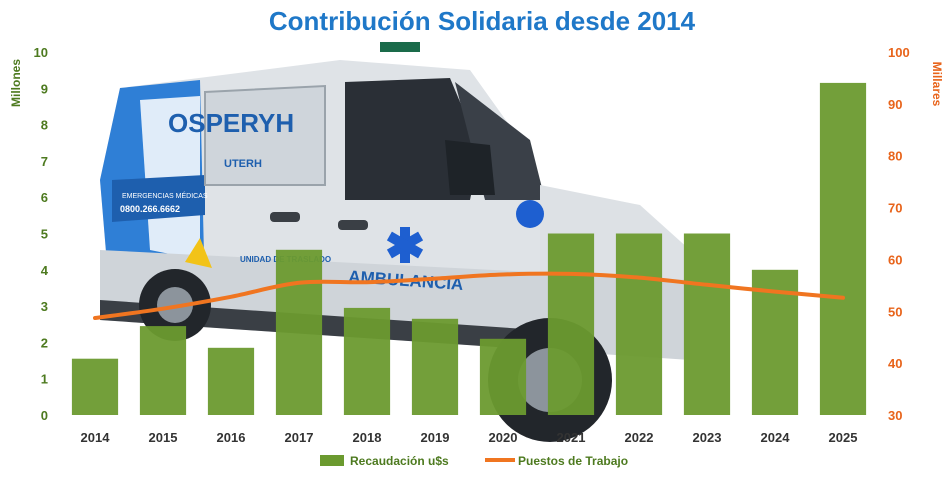 This screenshot has width=950, height=479. I want to click on left-tick-label: 8, so click(44, 125).